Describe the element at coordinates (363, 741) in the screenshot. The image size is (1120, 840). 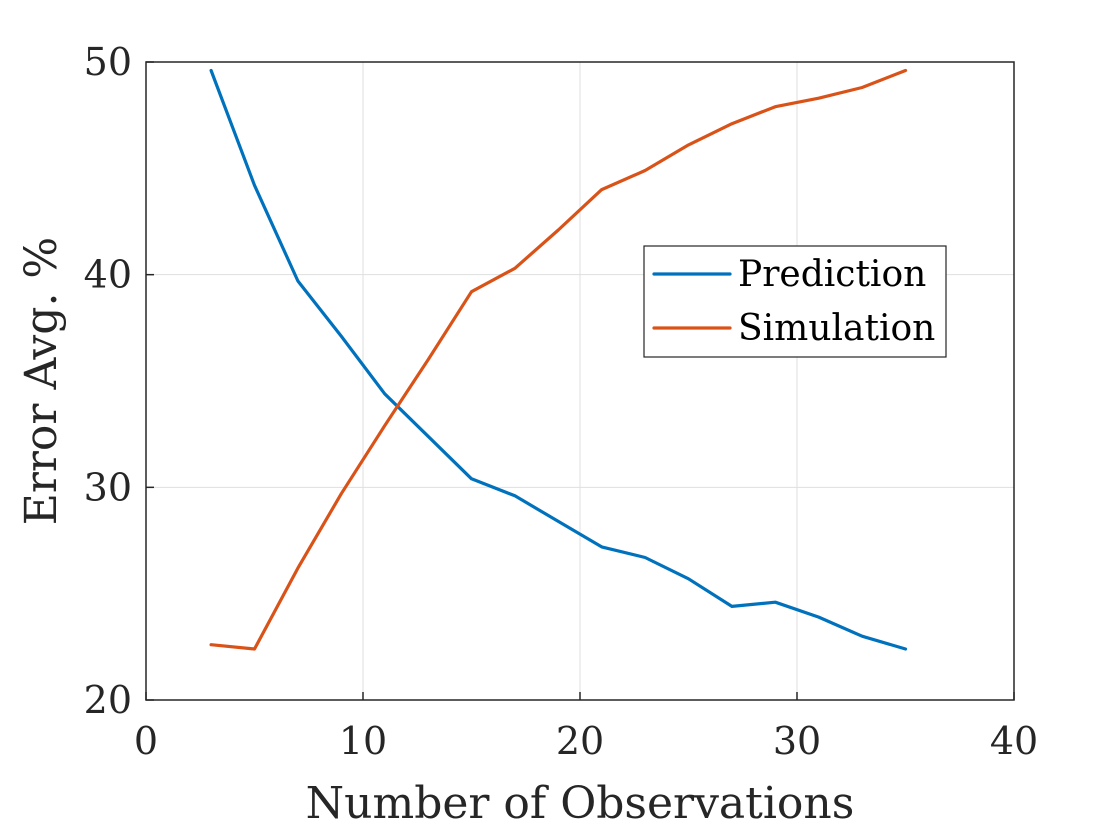
I see `x-tick-label: 10` at that location.